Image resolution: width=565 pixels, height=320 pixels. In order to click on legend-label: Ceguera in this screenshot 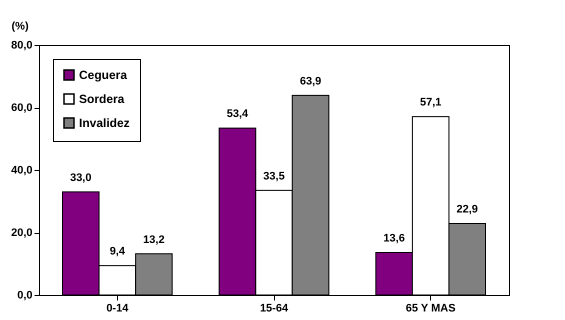, I will do `click(103, 75)`.